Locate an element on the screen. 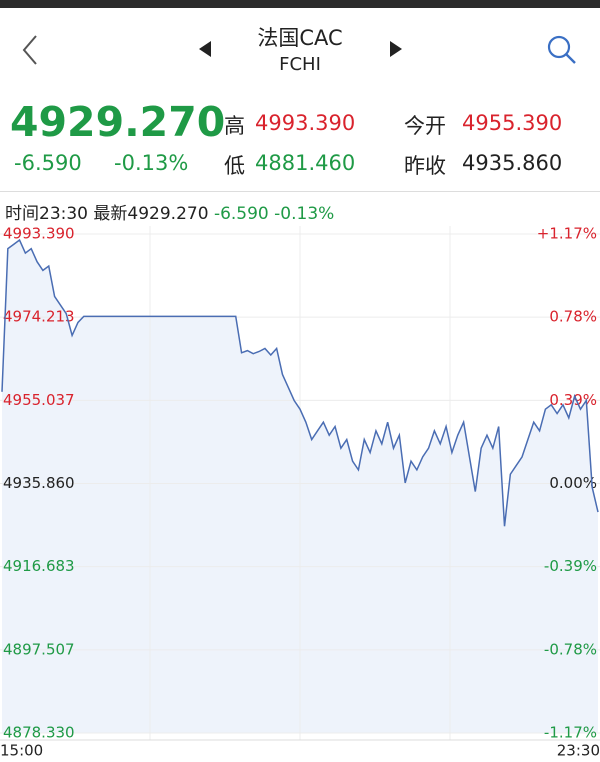  x-tick-label: 23:30 is located at coordinates (578, 751).